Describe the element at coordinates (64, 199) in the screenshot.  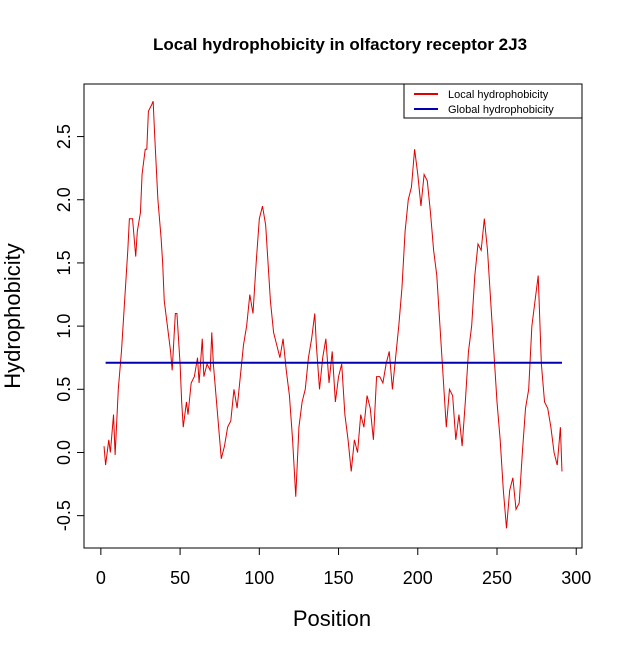
I see `y-tick-label: 2.0` at that location.